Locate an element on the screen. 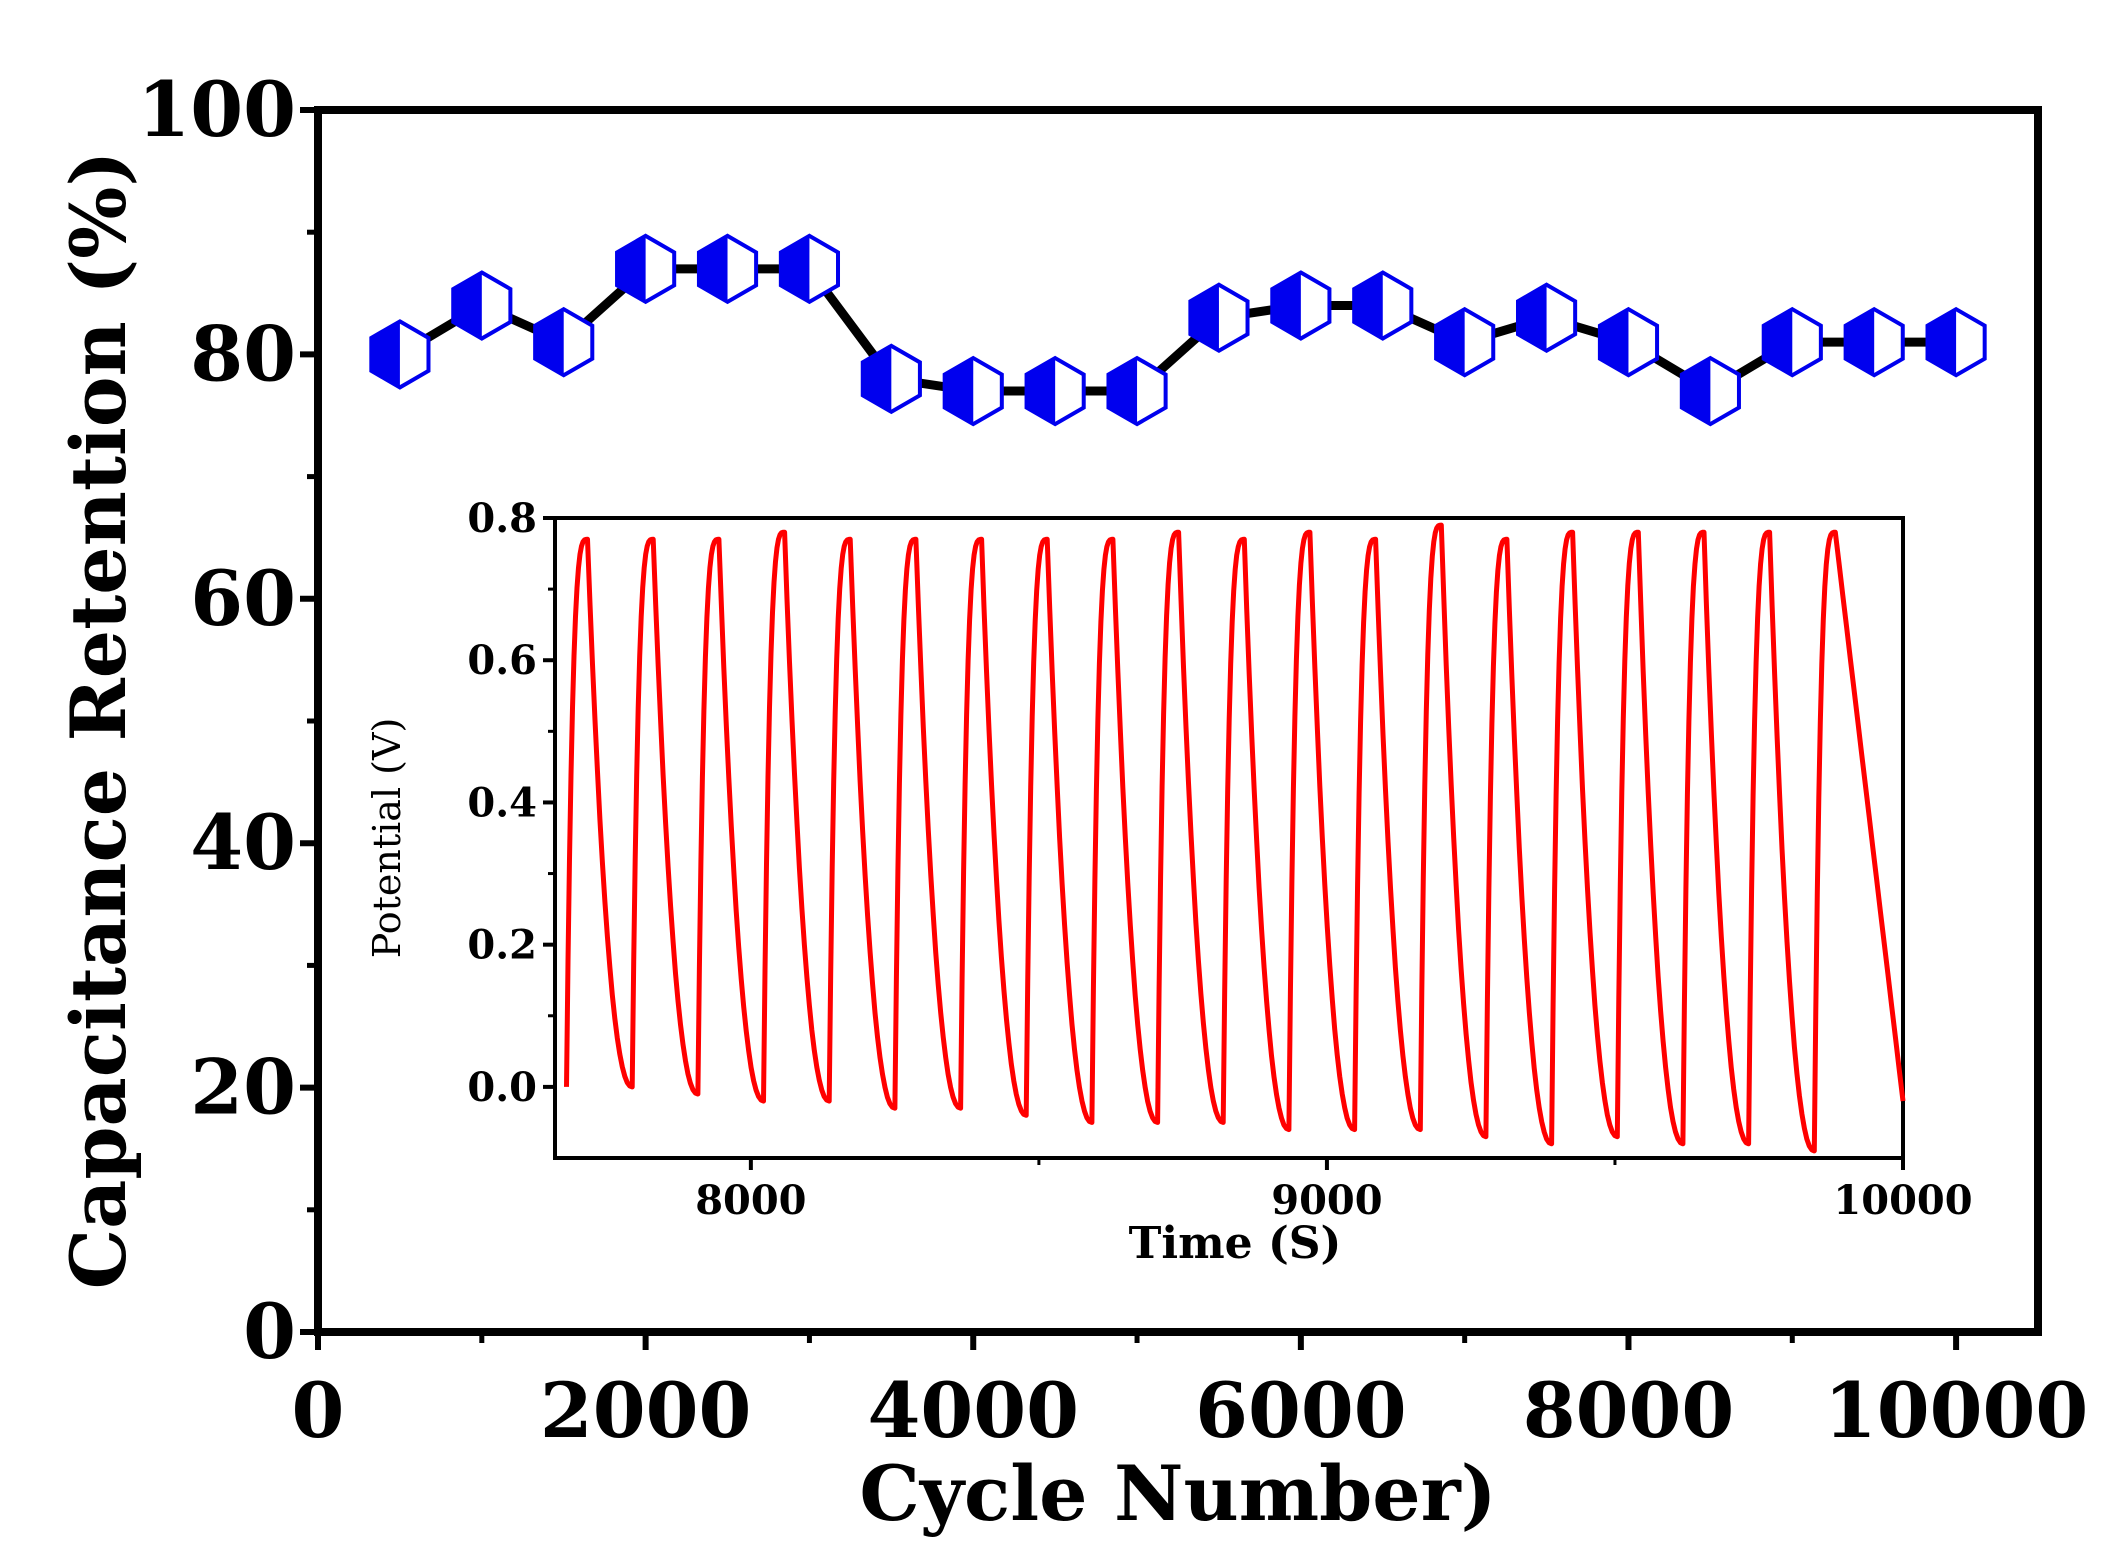 The height and width of the screenshot is (1561, 2103). main-y-axis-label: Capacitance Retention (%) is located at coordinates (98, 720).